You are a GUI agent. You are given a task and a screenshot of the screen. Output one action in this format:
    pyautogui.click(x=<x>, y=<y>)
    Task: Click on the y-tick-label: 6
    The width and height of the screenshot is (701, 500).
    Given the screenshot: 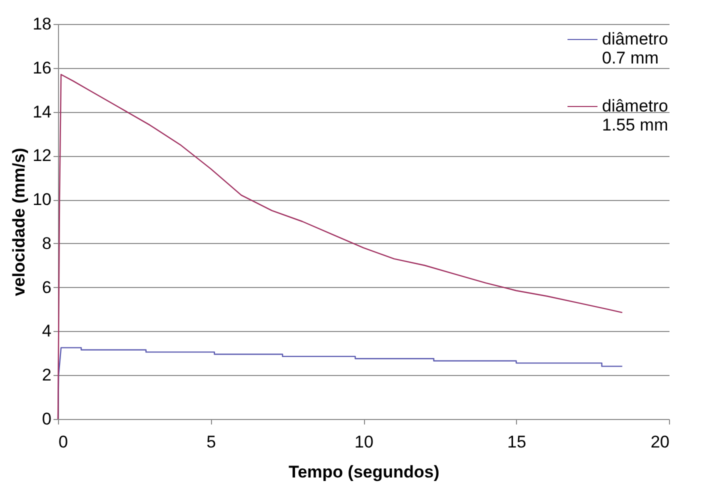 What is the action you would take?
    pyautogui.click(x=47, y=287)
    